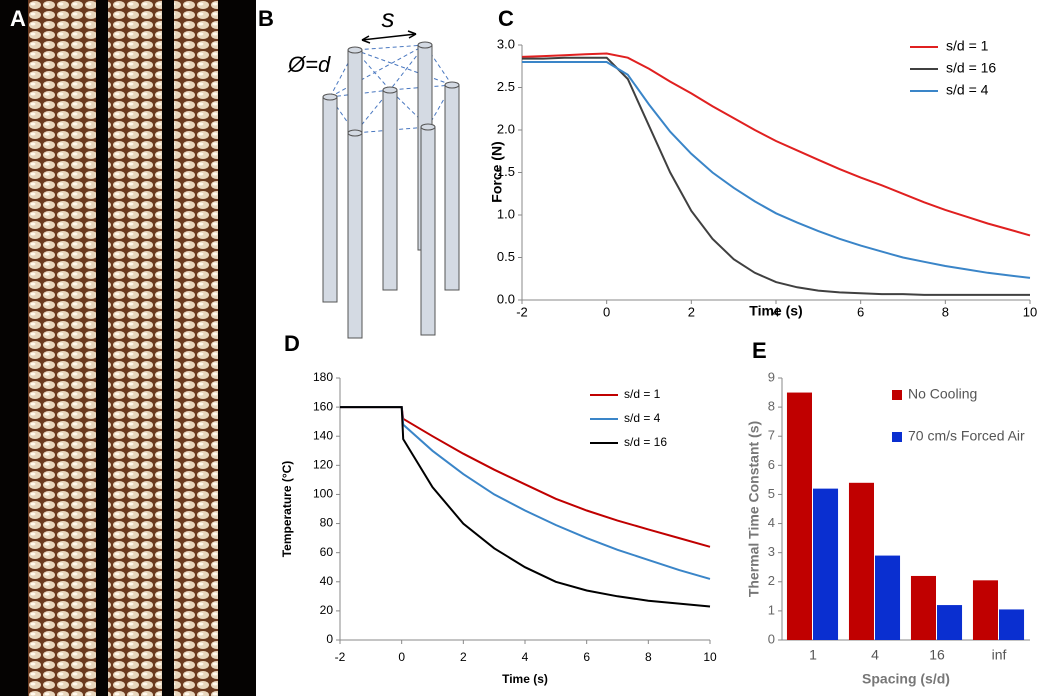 The width and height of the screenshot is (1042, 696). Describe the element at coordinates (813, 655) in the screenshot. I see `x-tick-label: 1` at that location.